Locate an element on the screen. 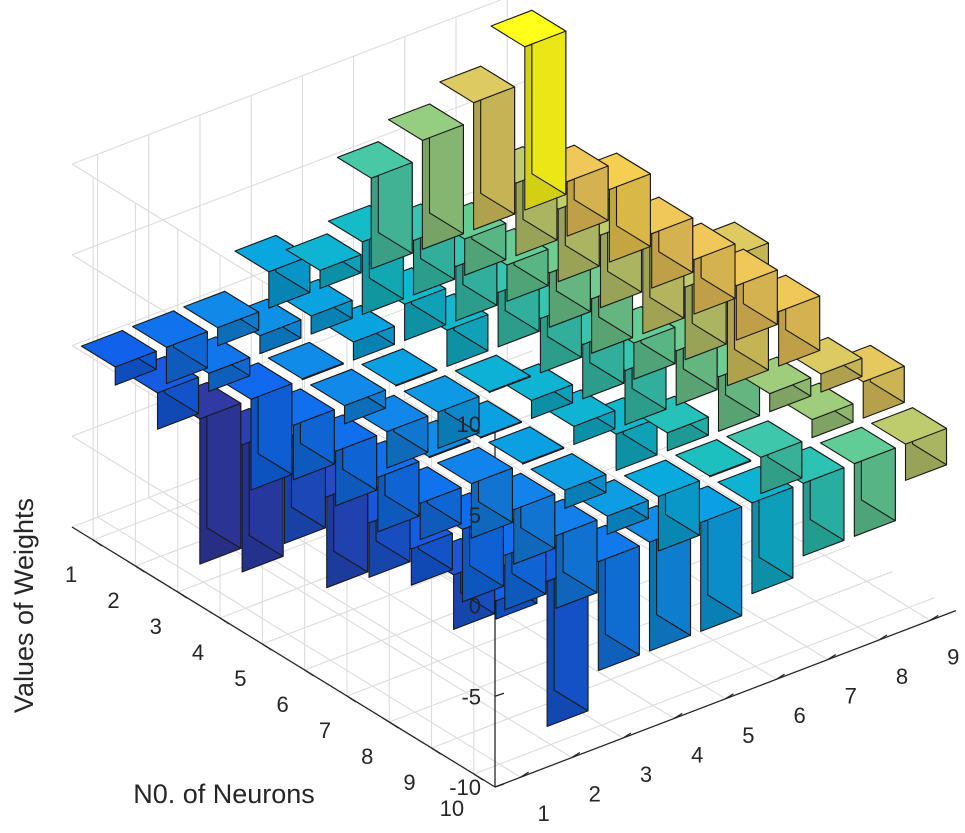 The image size is (965, 833). bar-x7-y9 is located at coordinates (764, 457).